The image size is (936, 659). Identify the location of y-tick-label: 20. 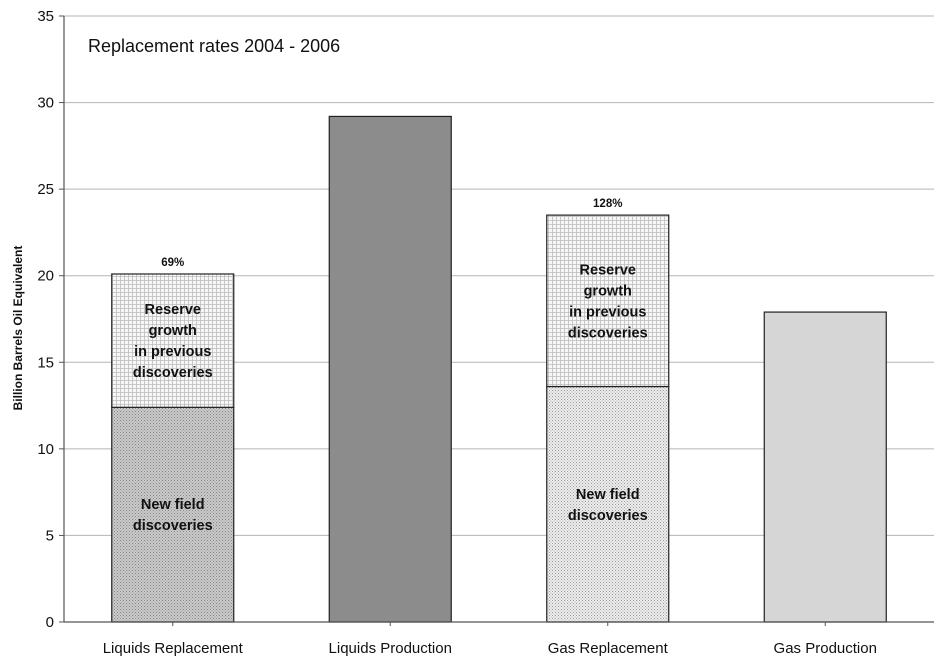
(45, 276).